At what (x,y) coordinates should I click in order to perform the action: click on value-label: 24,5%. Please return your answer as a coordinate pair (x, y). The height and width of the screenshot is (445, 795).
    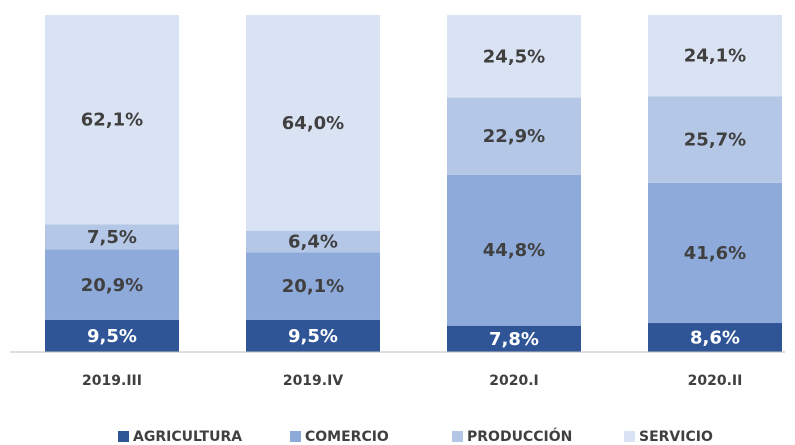
    Looking at the image, I should click on (514, 56).